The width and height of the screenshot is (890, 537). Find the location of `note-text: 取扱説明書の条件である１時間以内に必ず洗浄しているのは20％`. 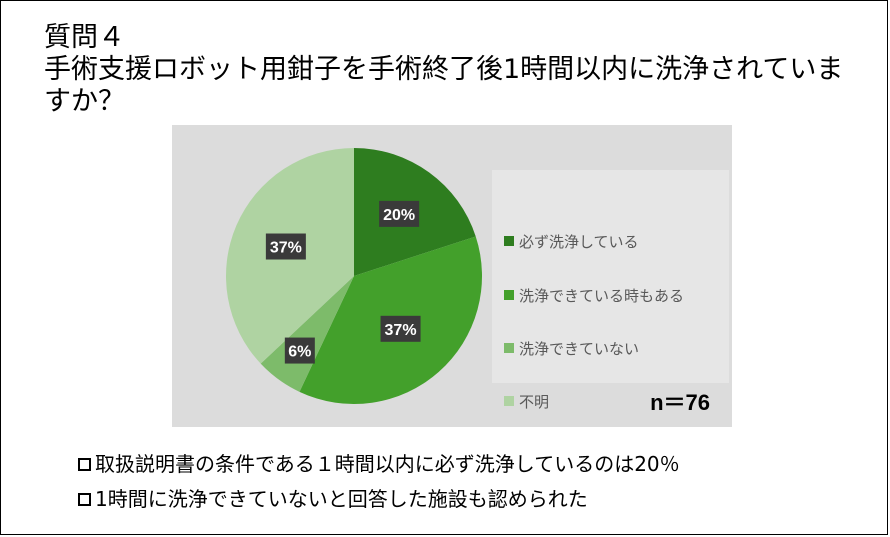

note-text: 取扱説明書の条件である１時間以内に必ず洗浄しているのは20％ is located at coordinates (387, 464).